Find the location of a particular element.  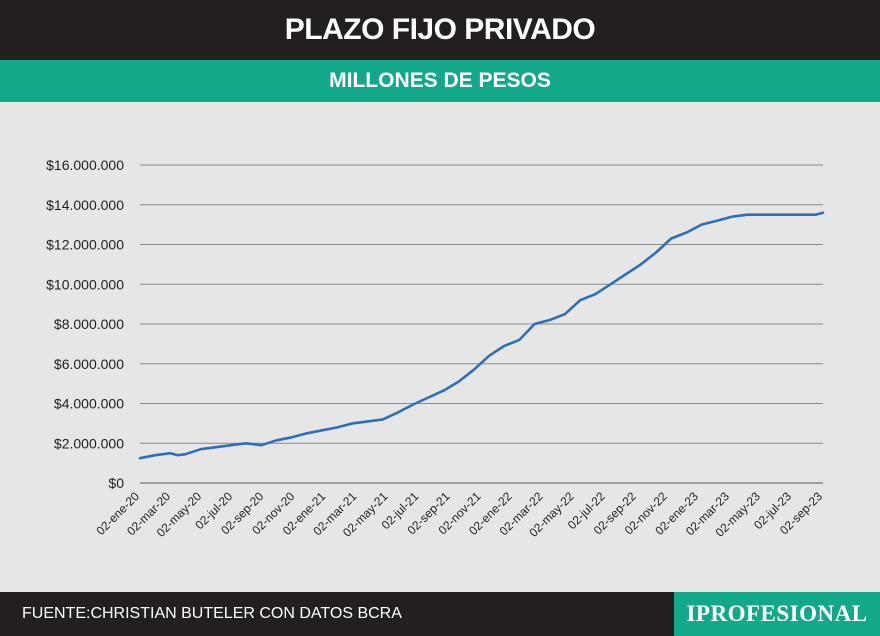

title-bar: PLAZO FIJO PRIVADO is located at coordinates (440, 30).